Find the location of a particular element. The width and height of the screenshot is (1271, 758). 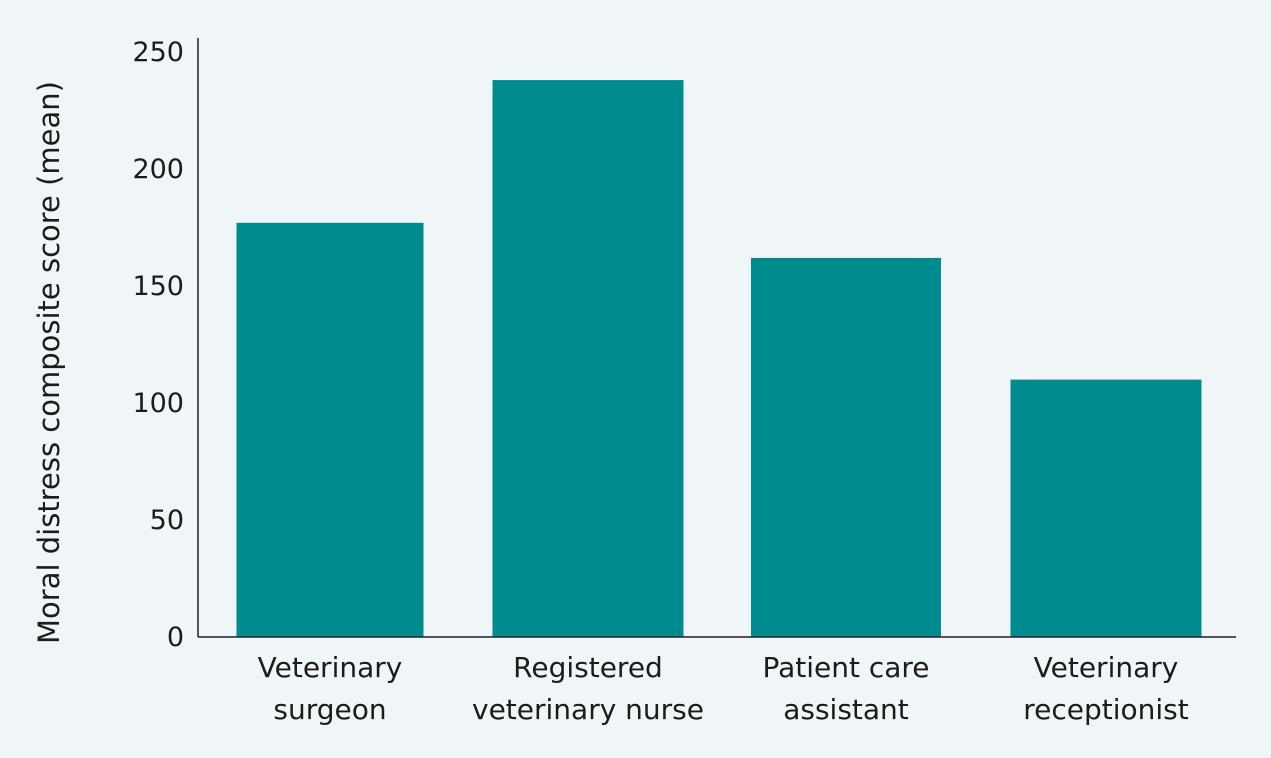

x-tick-label: assistant is located at coordinates (846, 709).